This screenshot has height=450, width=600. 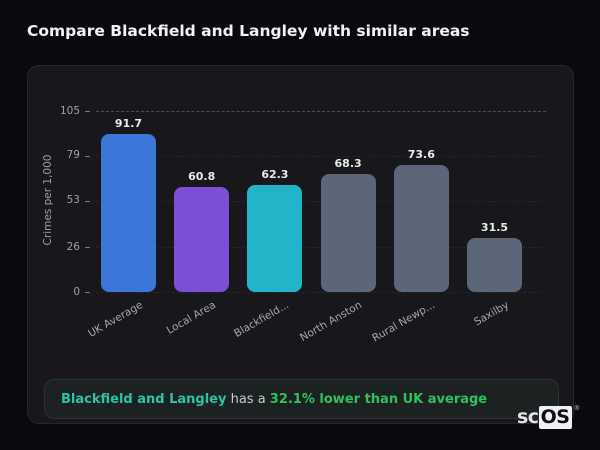 I want to click on note-subject: Blackfield and Langley, so click(x=144, y=399).